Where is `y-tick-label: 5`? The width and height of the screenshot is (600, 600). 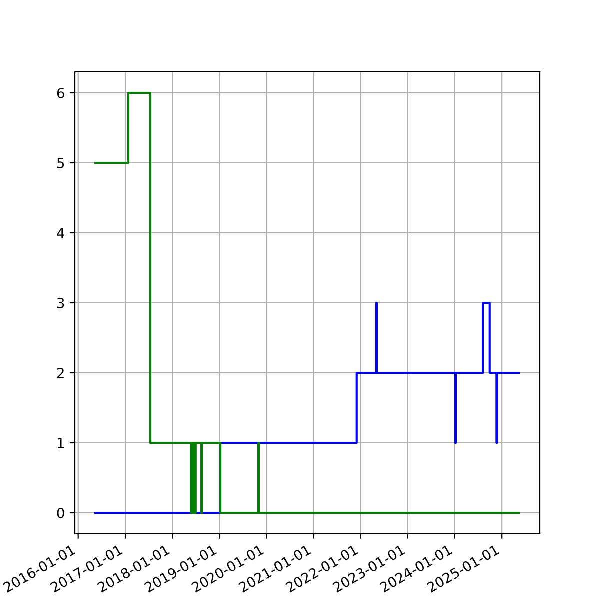 y-tick-label: 5 is located at coordinates (61, 163).